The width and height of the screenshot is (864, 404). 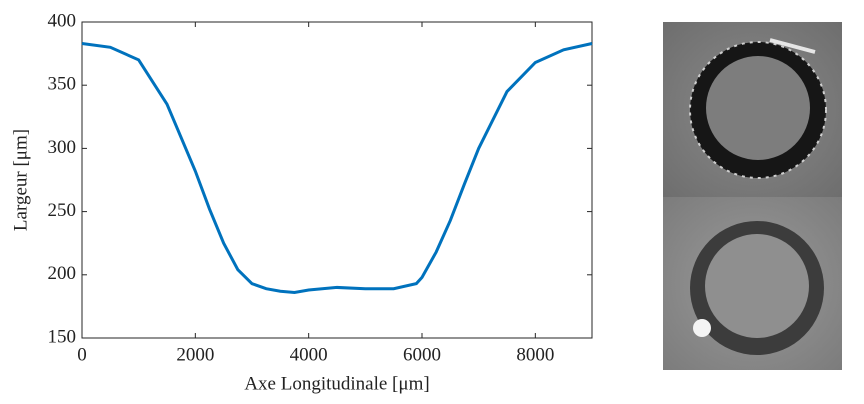 I want to click on x-tick-label: 6000, so click(x=422, y=354).